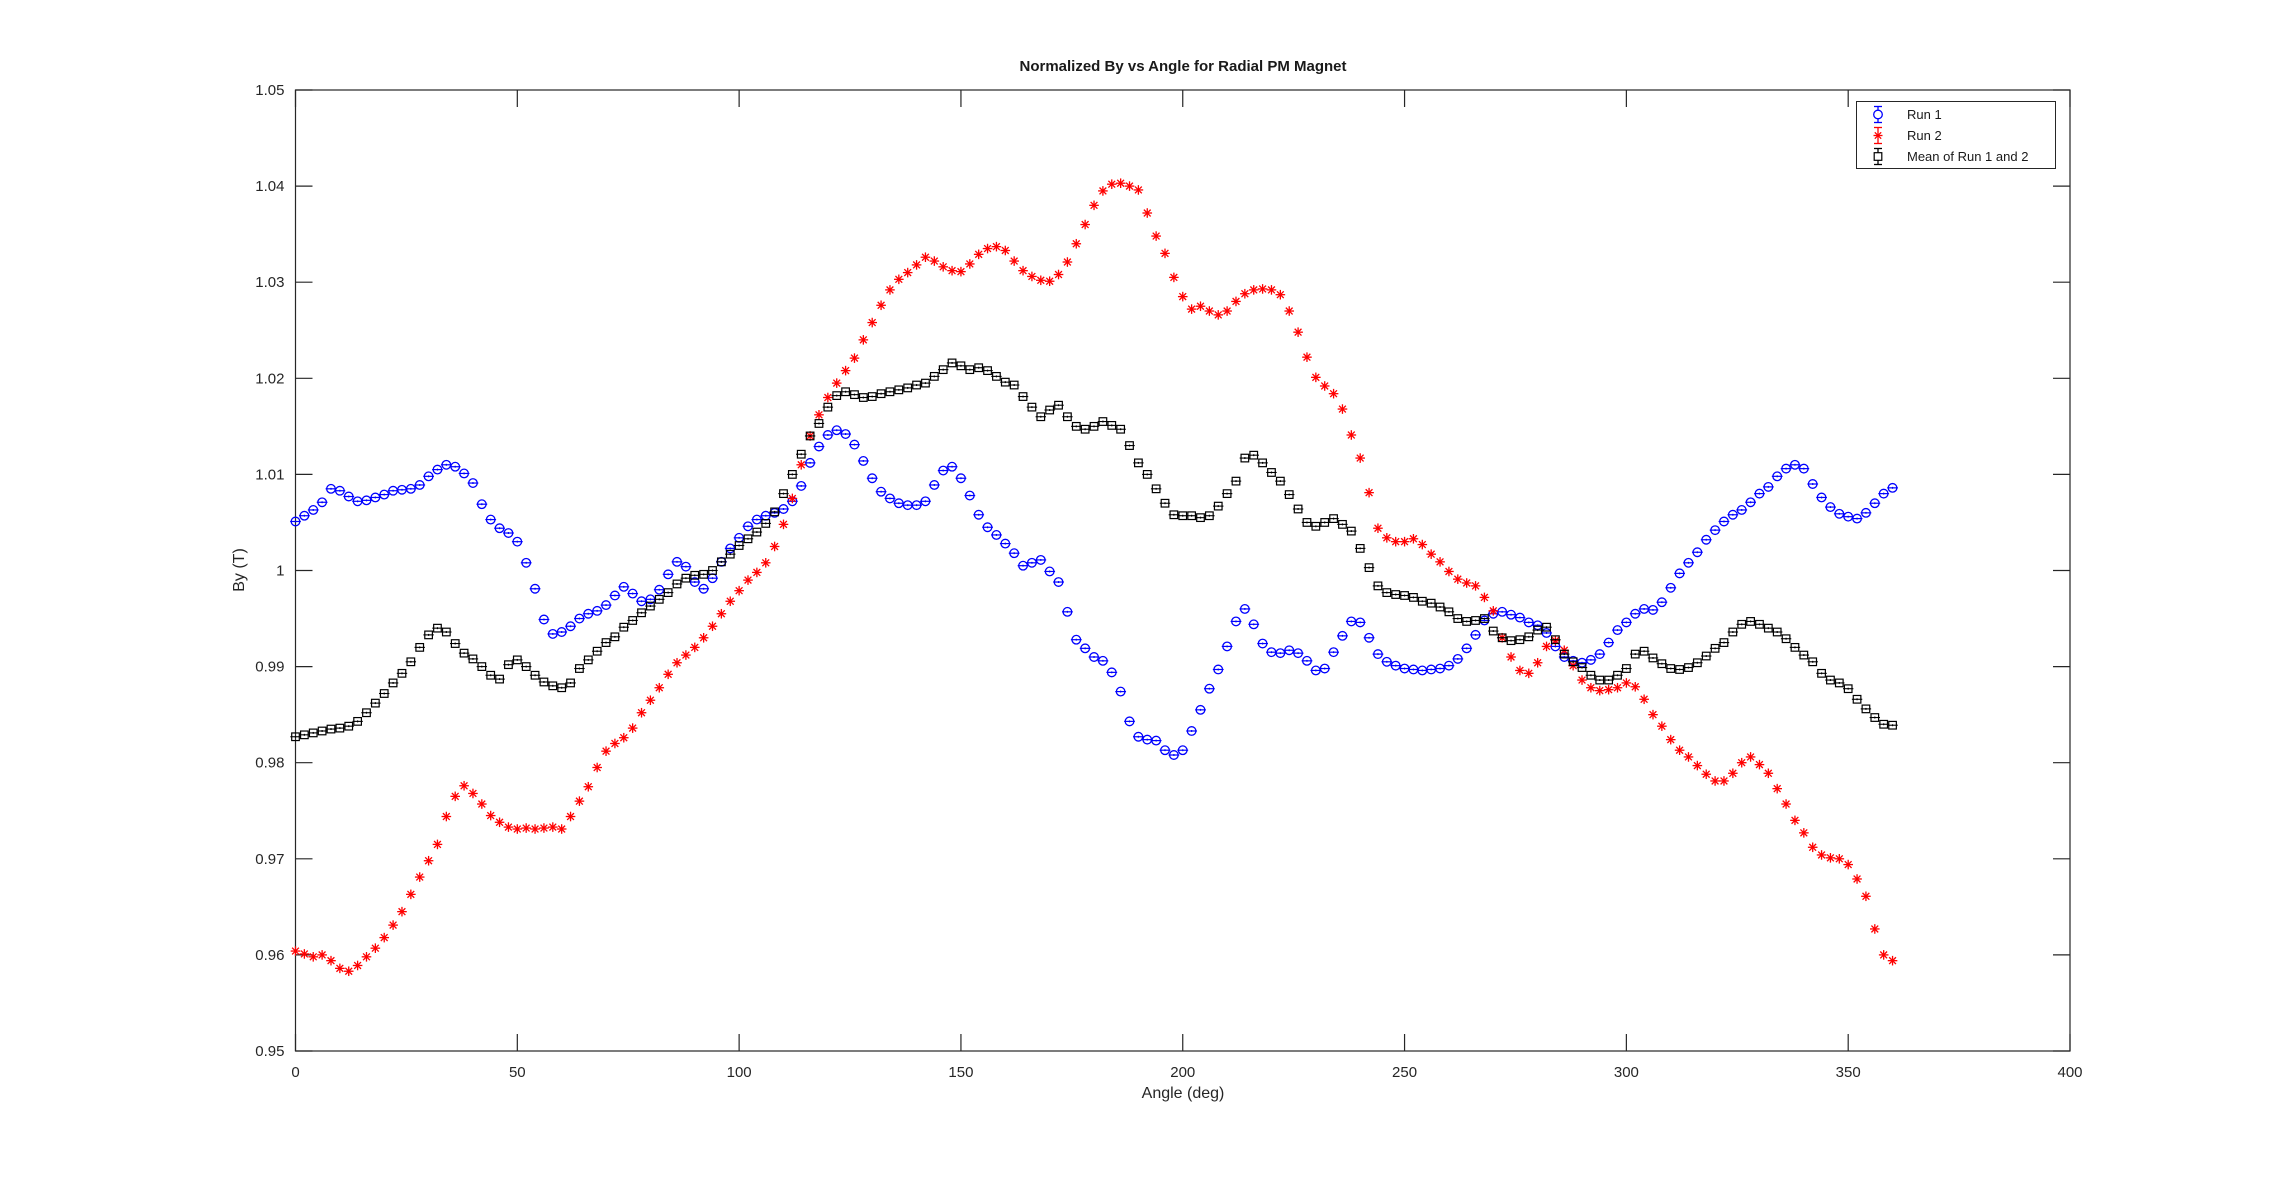  Describe the element at coordinates (1878, 114) in the screenshot. I see `circle-errorbar-icon` at that location.